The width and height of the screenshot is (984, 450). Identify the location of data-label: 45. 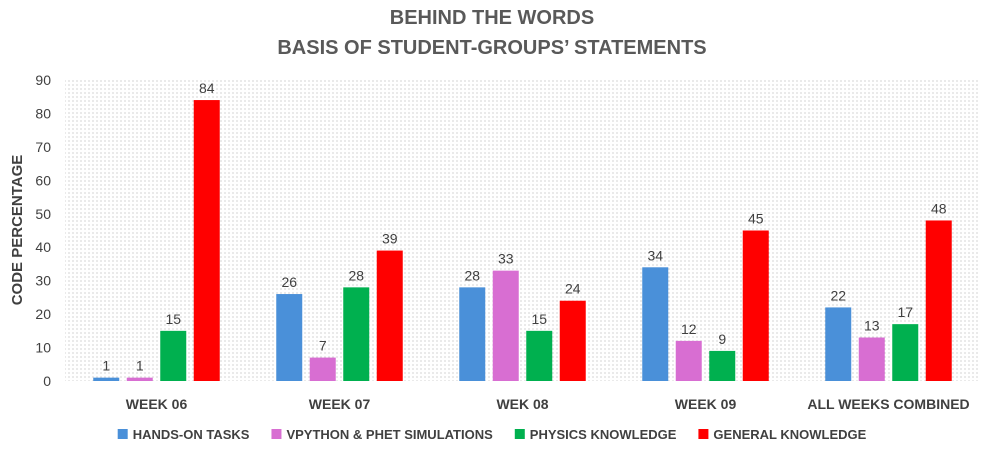
(756, 219).